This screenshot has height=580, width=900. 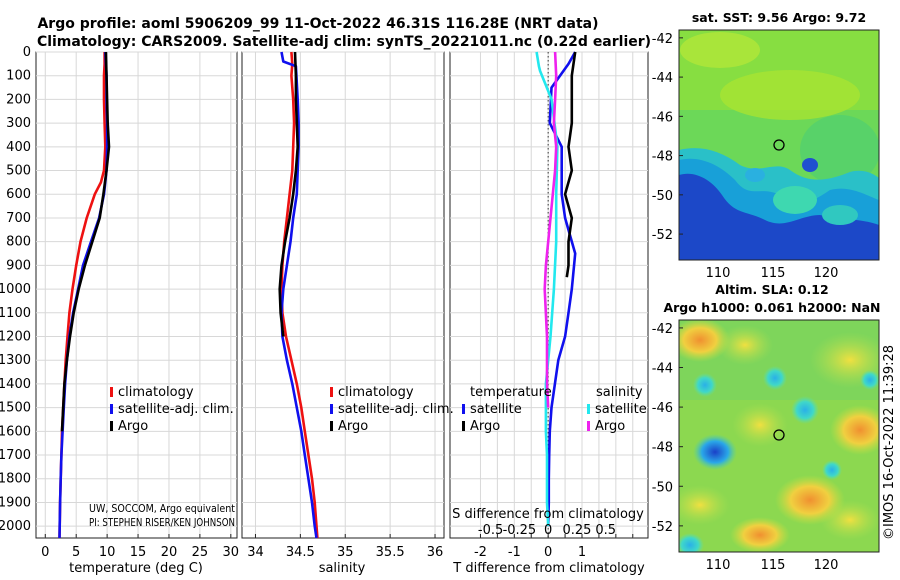 What do you see at coordinates (162, 522) in the screenshot?
I see `note-line2: PI: STEPHEN RISER/KEN JOHNSON` at bounding box center [162, 522].